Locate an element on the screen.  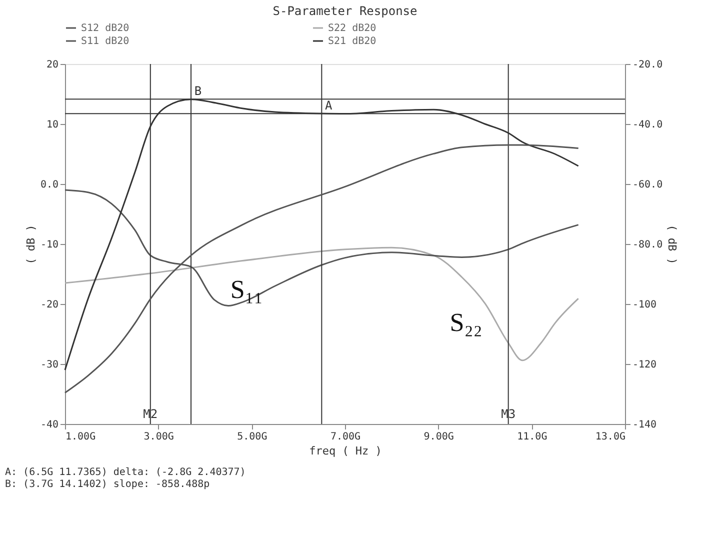
y2-tick-label: -140 is located at coordinates (644, 425).